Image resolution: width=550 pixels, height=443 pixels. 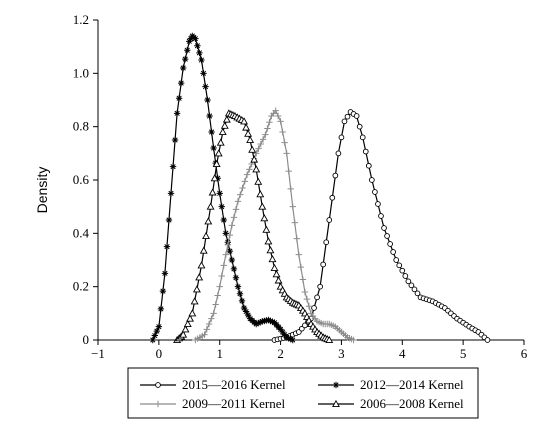 What do you see at coordinates (213, 384) in the screenshot?
I see `legend-entry-1: 2015—2016 Kernel` at bounding box center [213, 384].